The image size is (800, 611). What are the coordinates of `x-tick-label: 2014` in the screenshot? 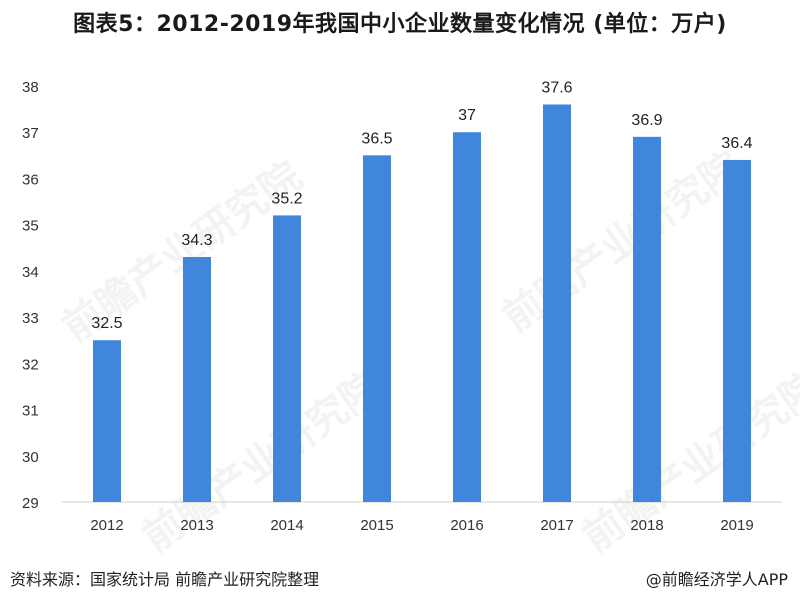 It's located at (286, 525).